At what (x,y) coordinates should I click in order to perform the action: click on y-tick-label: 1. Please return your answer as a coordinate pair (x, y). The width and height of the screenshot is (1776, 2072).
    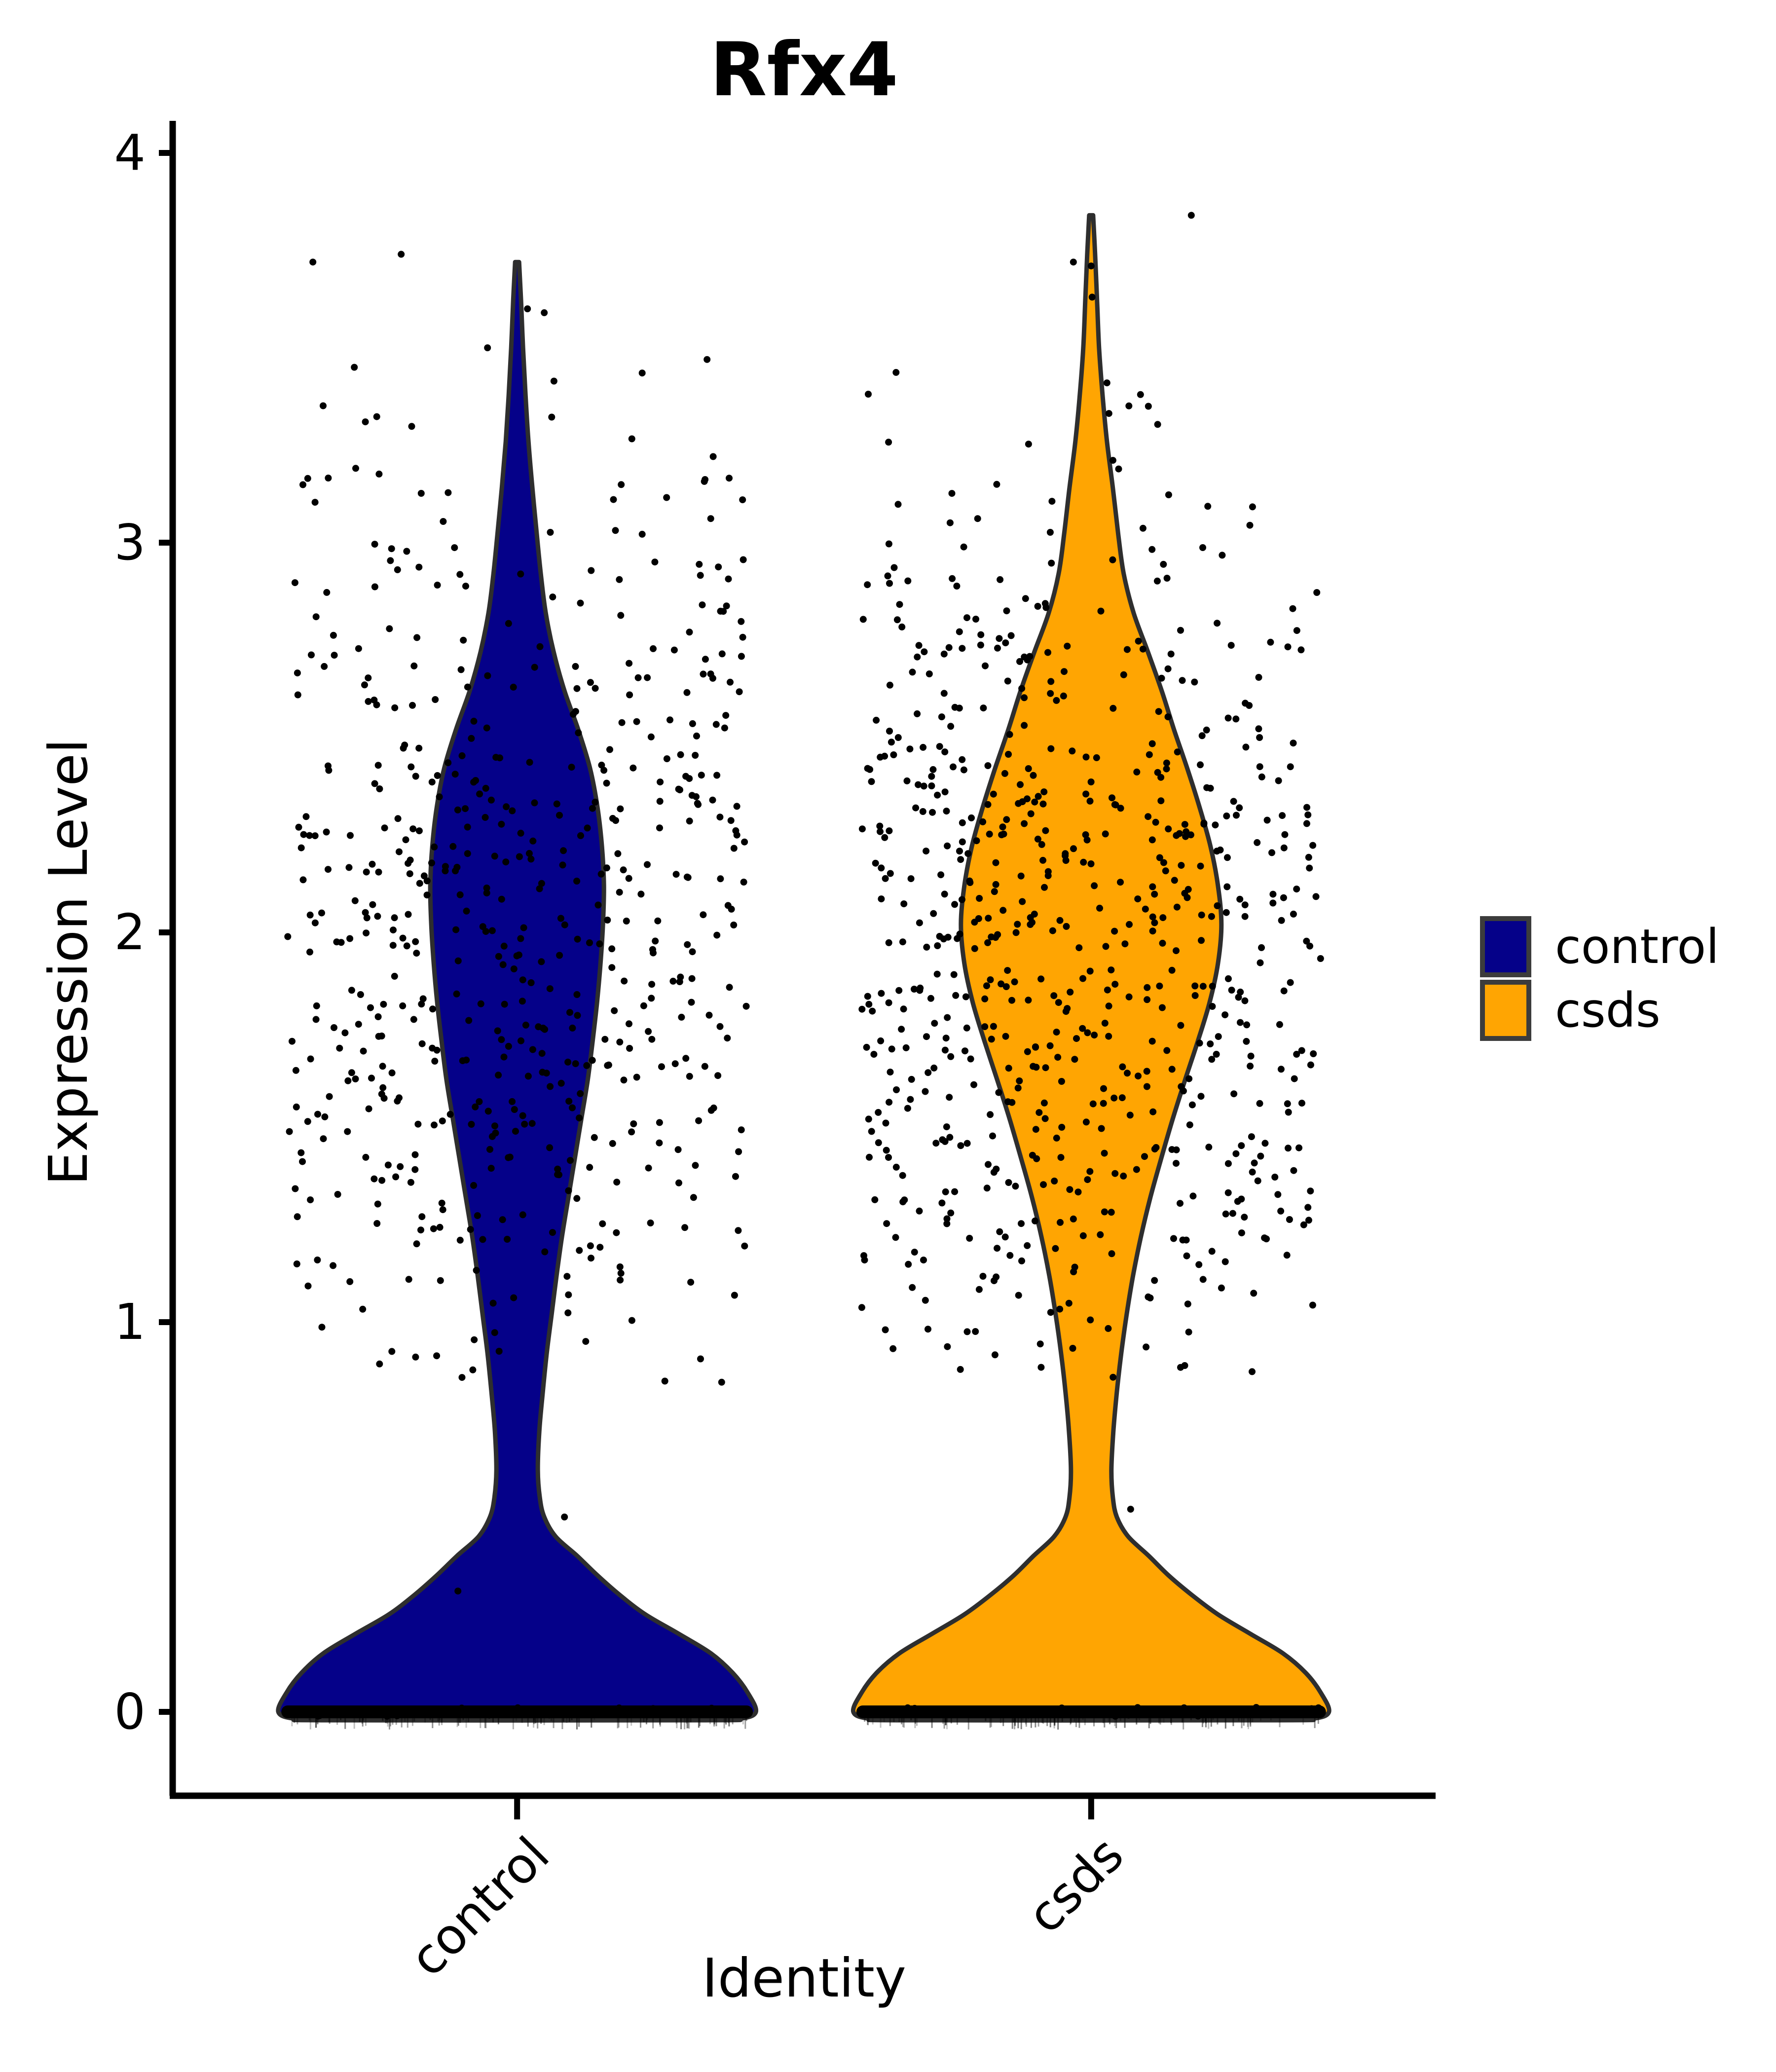
    Looking at the image, I should click on (130, 1322).